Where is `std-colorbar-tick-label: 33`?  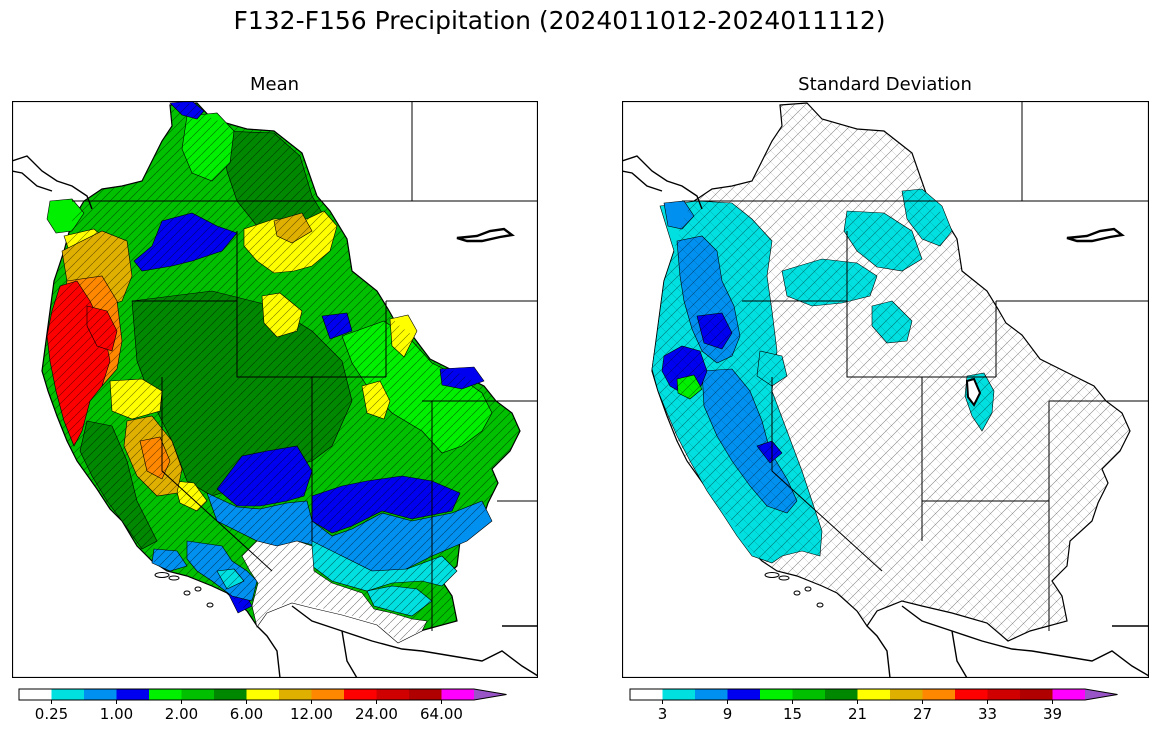 std-colorbar-tick-label: 33 is located at coordinates (987, 714).